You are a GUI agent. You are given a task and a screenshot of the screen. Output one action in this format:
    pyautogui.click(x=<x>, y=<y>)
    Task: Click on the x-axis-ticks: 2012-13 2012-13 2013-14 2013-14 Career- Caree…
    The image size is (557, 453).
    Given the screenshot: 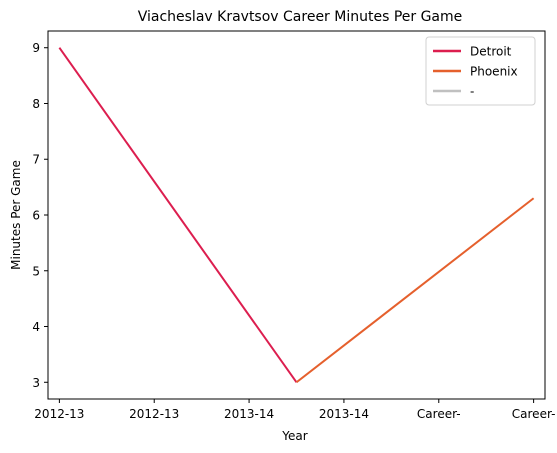 What is the action you would take?
    pyautogui.click(x=294, y=410)
    